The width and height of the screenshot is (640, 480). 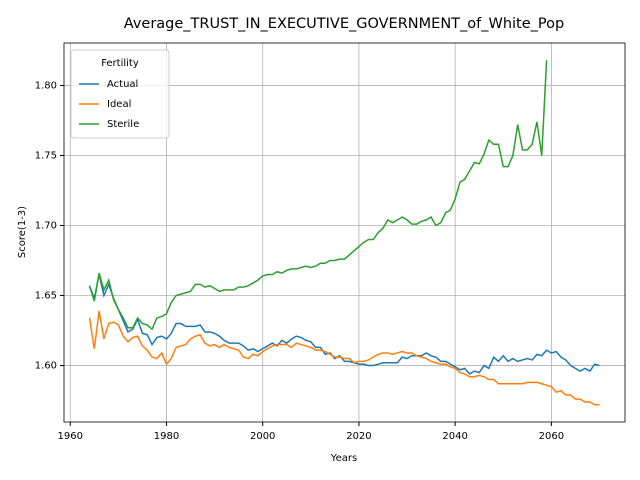 What do you see at coordinates (166, 436) in the screenshot?
I see `x-tick-label: 1980` at bounding box center [166, 436].